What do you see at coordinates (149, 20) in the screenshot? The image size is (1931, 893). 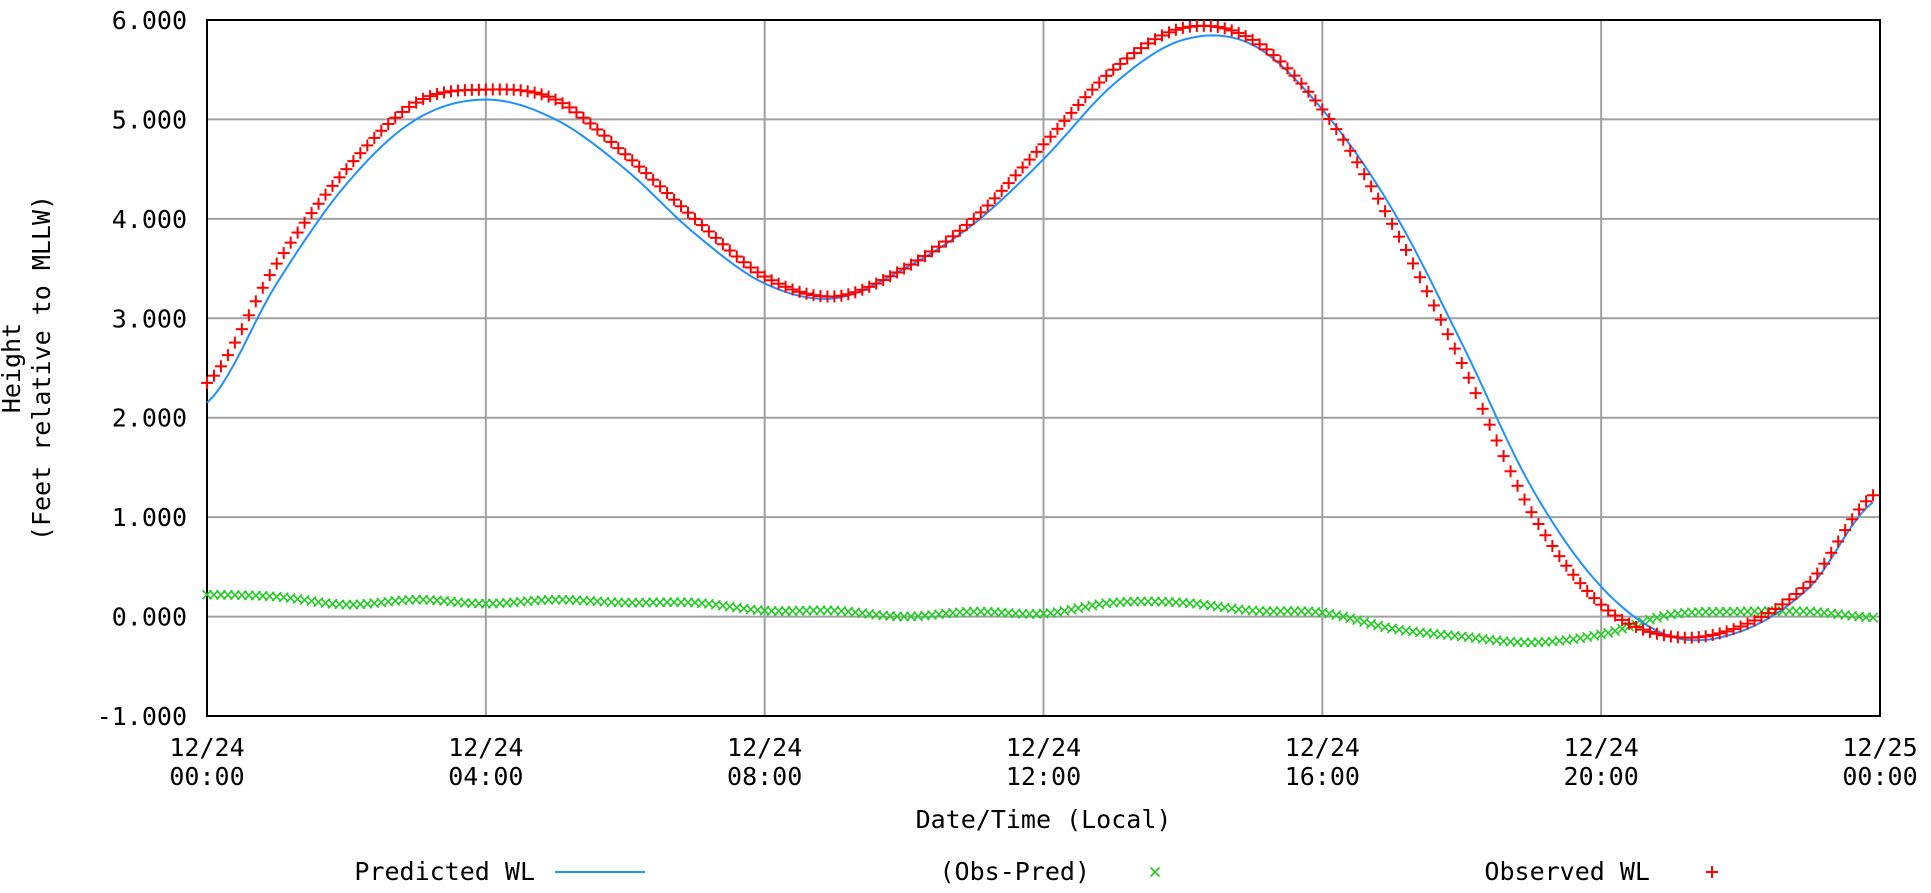 I see `y-tick-label: 6.000` at bounding box center [149, 20].